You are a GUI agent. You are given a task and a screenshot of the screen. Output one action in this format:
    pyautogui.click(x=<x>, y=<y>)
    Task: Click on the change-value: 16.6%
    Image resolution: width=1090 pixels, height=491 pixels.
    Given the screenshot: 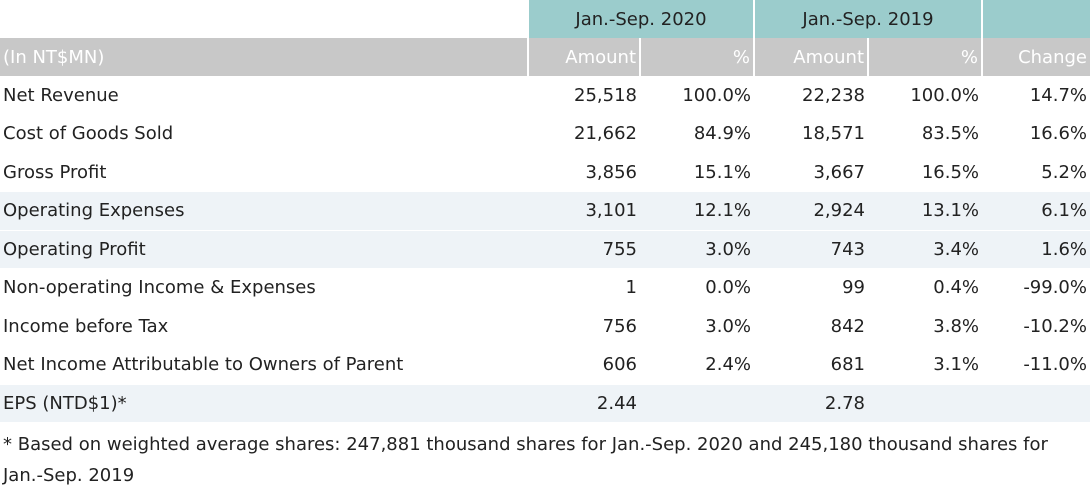 What is the action you would take?
    pyautogui.click(x=1036, y=134)
    